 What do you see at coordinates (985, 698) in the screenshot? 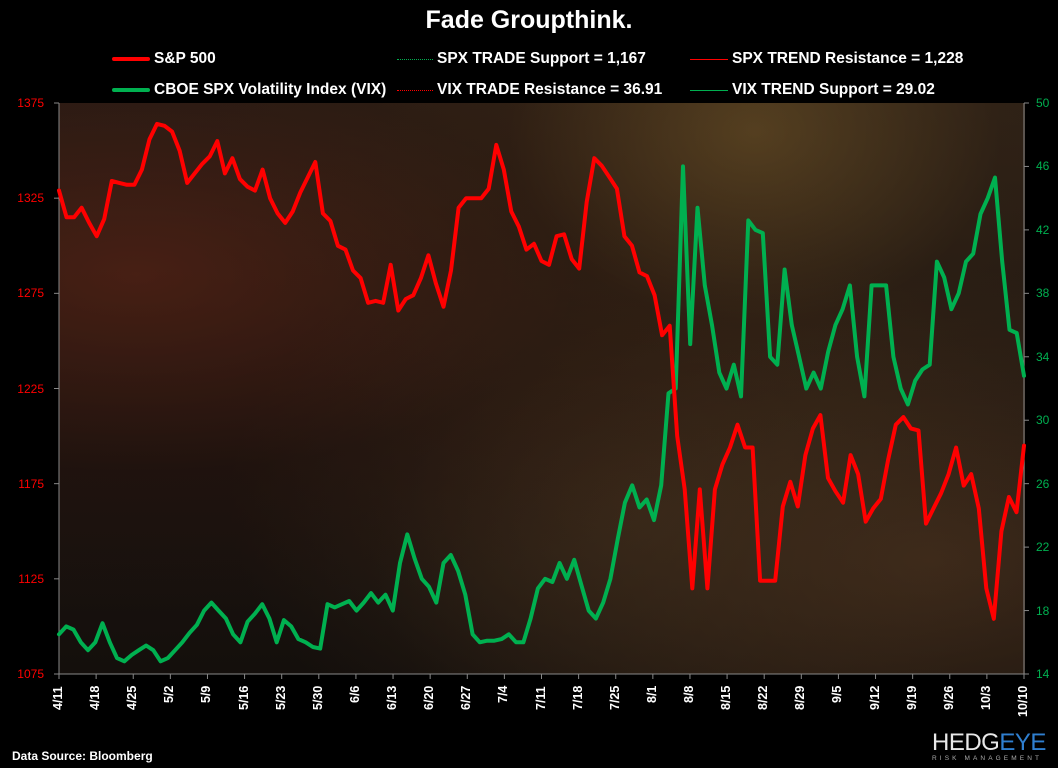
I see `x-axis-tick: 10/3` at bounding box center [985, 698].